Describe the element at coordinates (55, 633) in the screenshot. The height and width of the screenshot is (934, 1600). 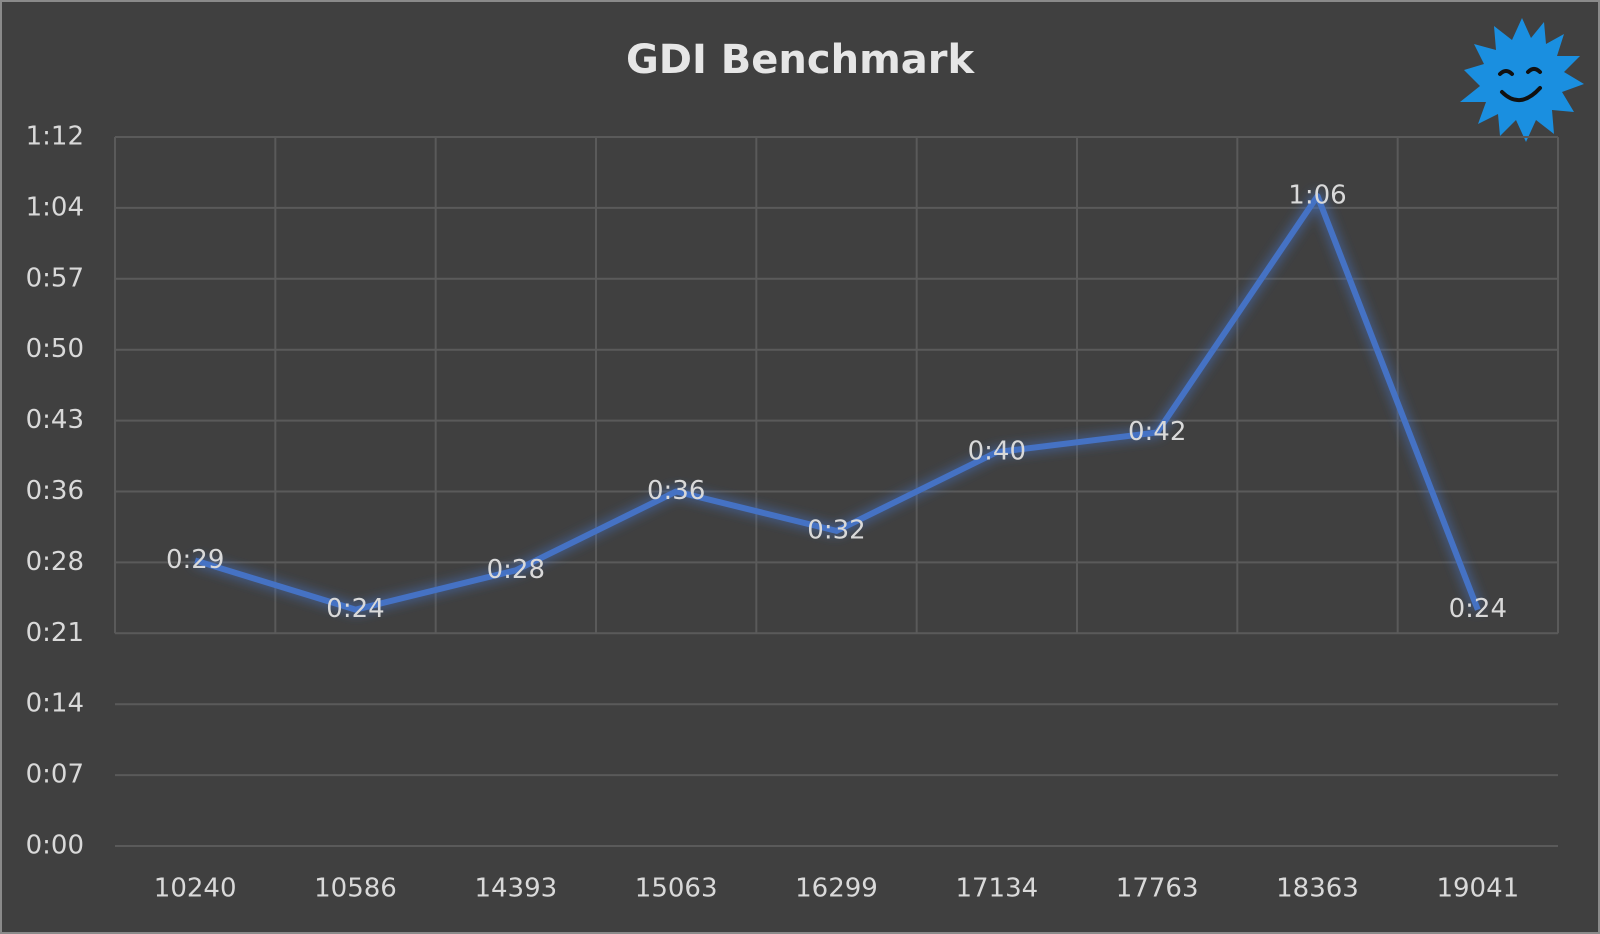
I see `y-tick-label: 0:21` at that location.